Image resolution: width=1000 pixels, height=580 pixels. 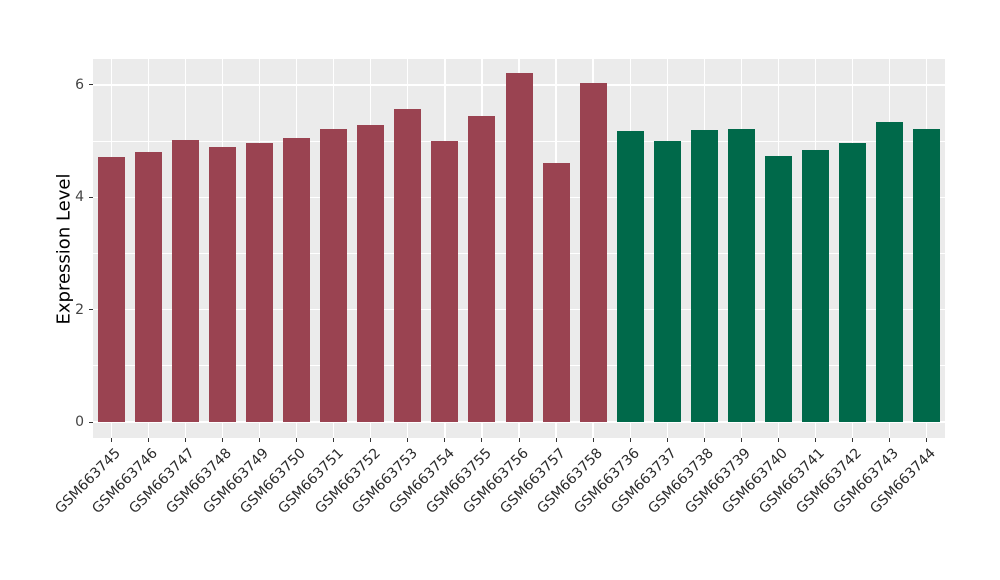 I want to click on bar-GSM663757, so click(x=556, y=292).